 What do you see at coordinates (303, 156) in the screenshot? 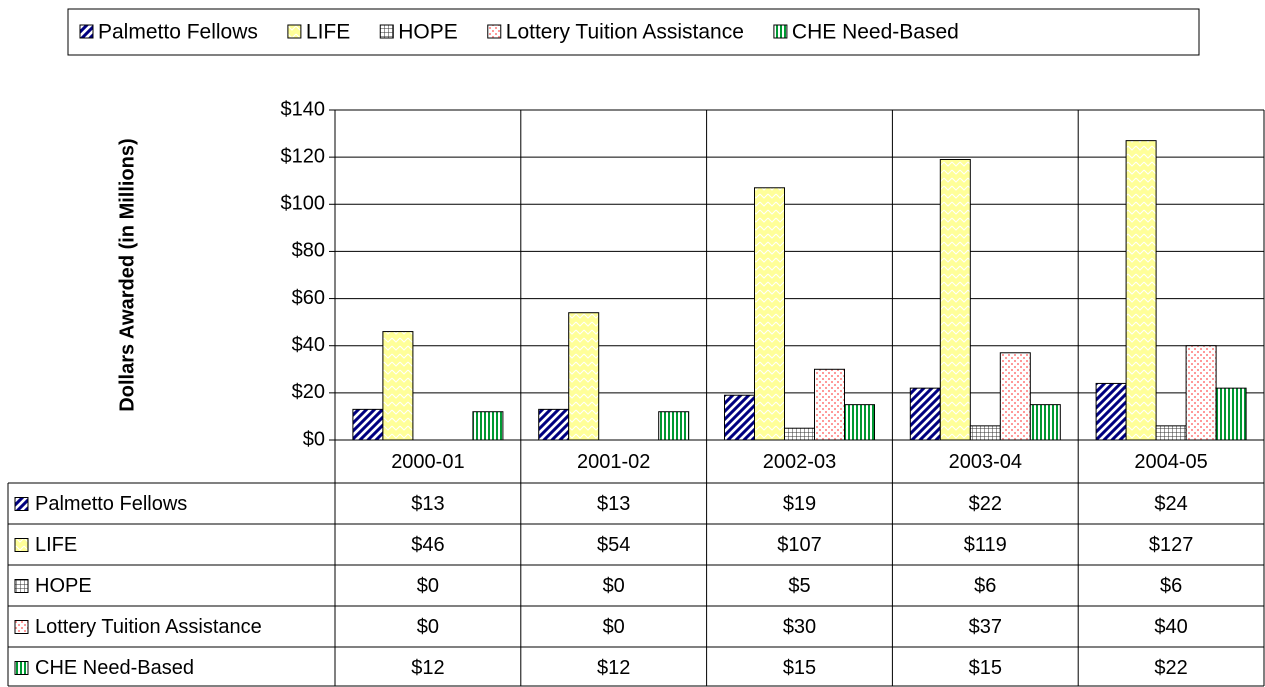
I see `y-tick-label: $120` at bounding box center [303, 156].